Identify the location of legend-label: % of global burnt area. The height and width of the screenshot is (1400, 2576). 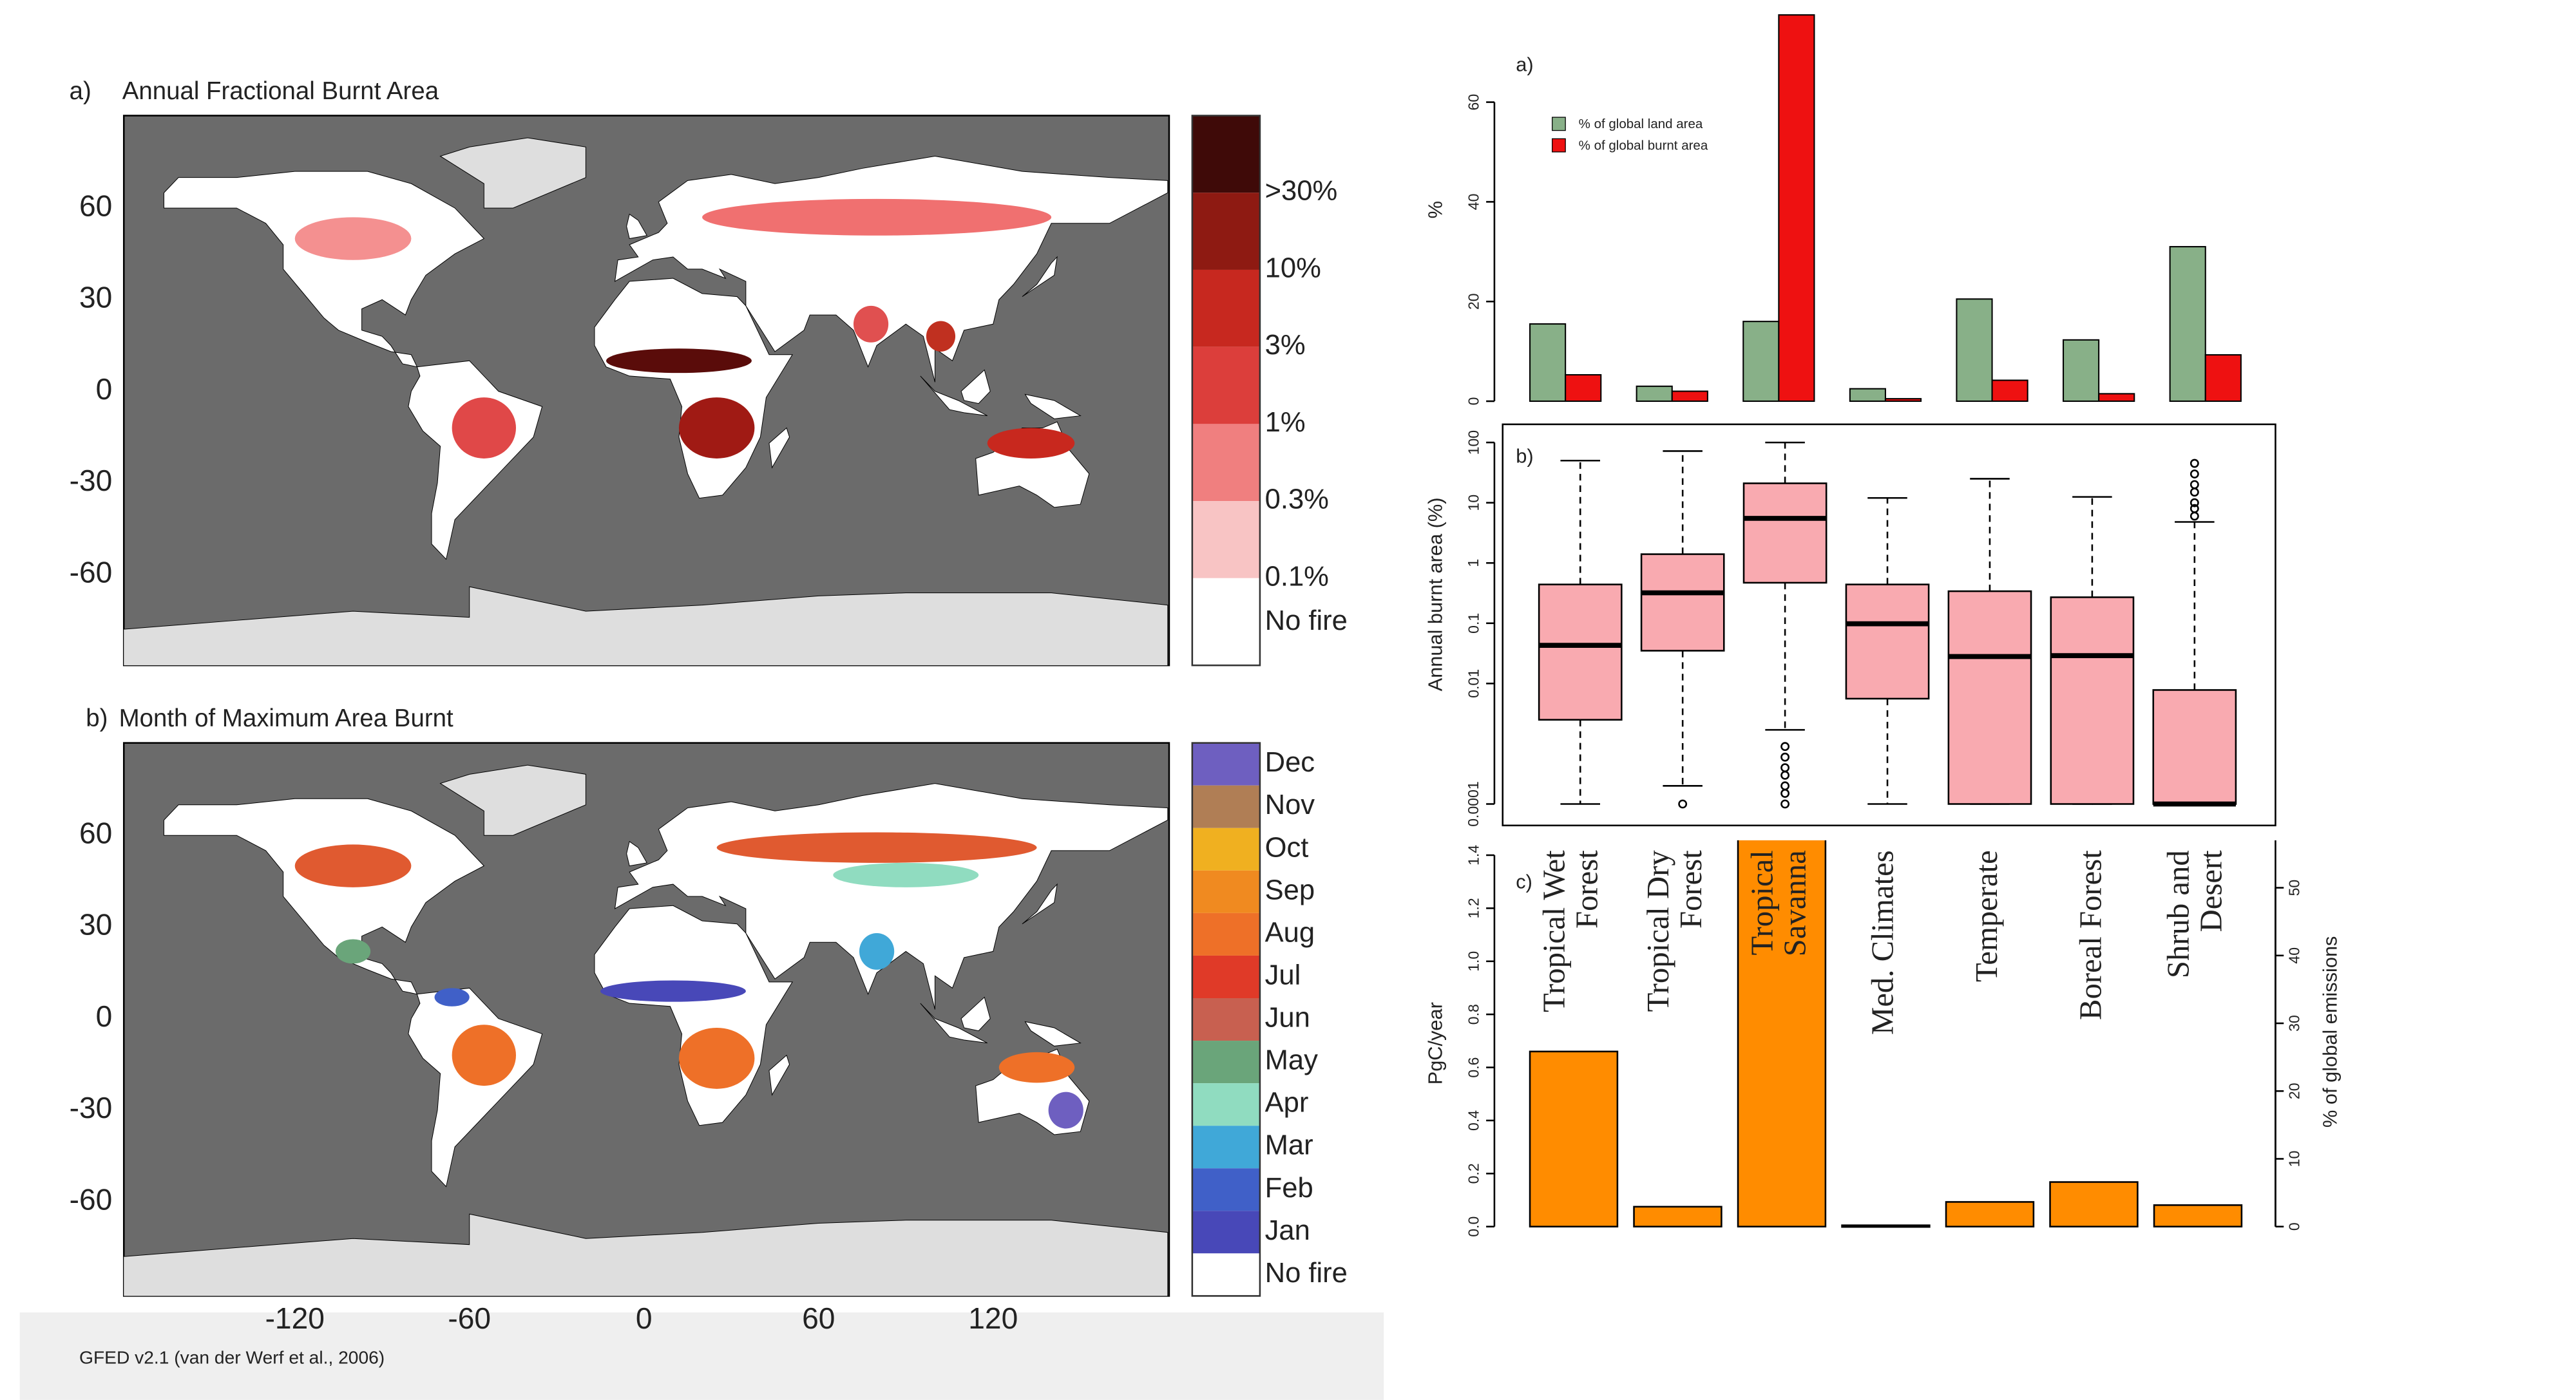
(1643, 146).